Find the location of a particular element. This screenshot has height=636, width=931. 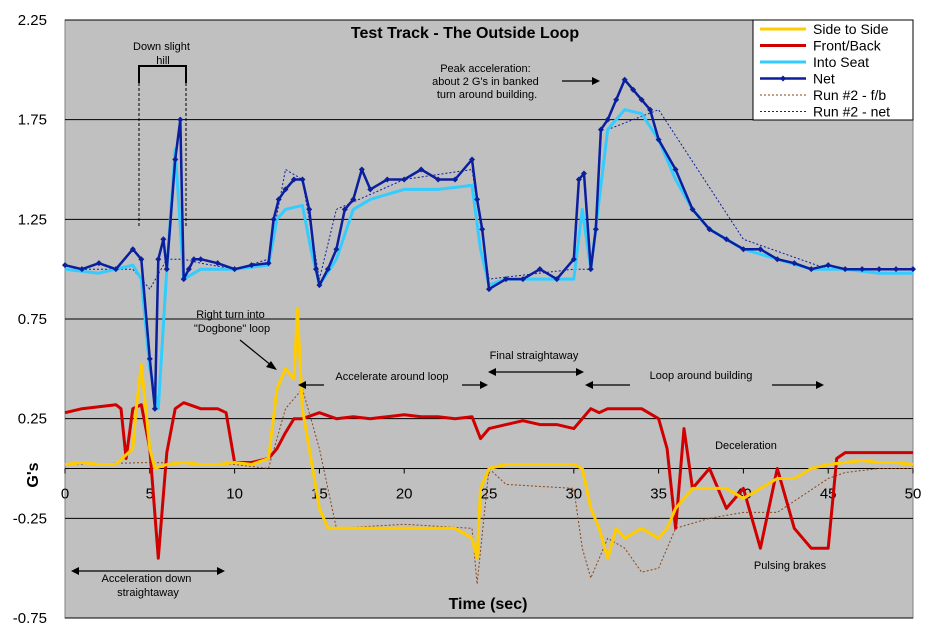

x-axis-ticks: 0 5 10 15 20 25 30 35 40 45 50 is located at coordinates (491, 485).